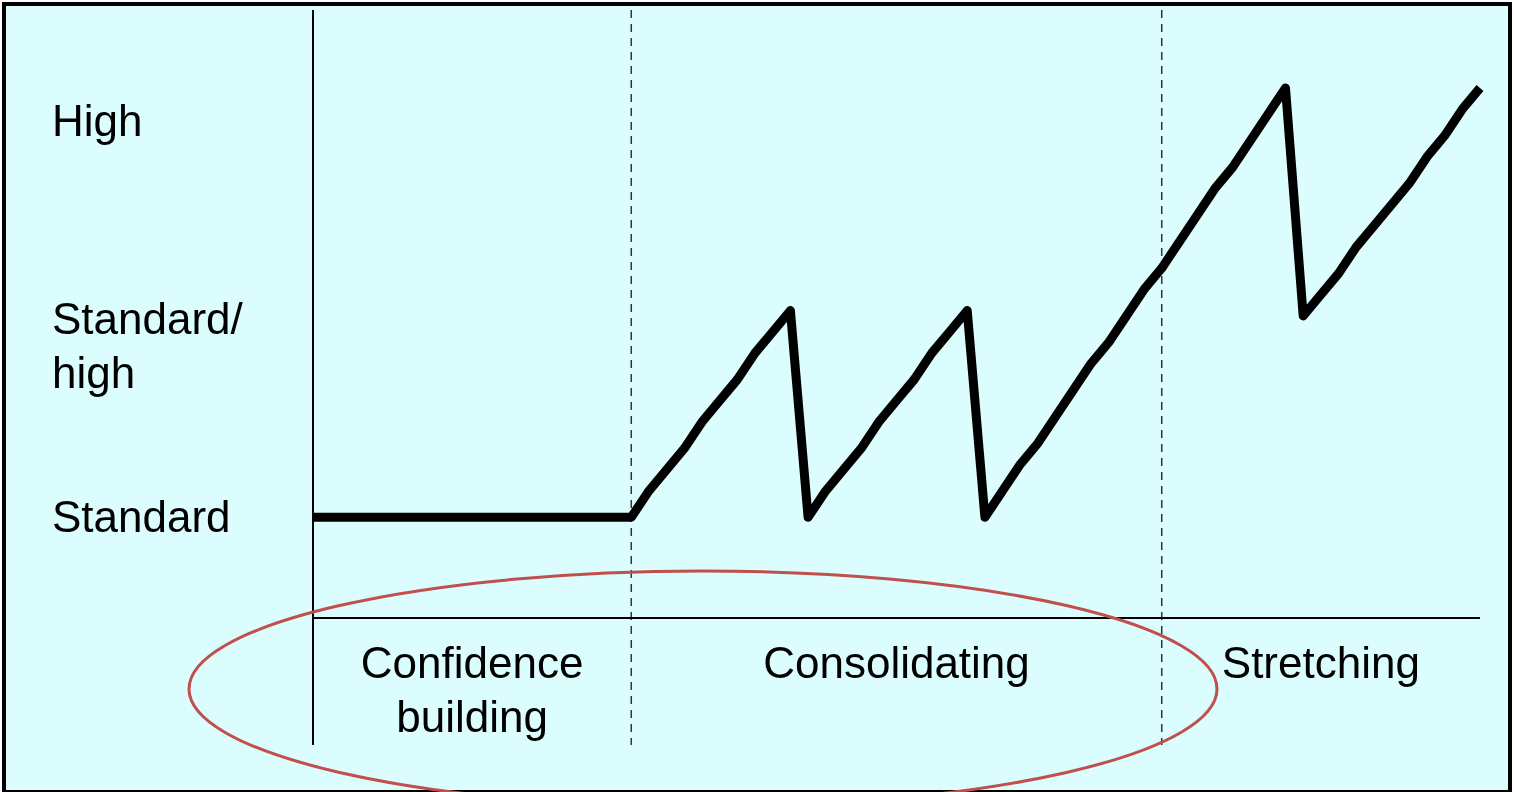  I want to click on text: High, so click(97, 120).